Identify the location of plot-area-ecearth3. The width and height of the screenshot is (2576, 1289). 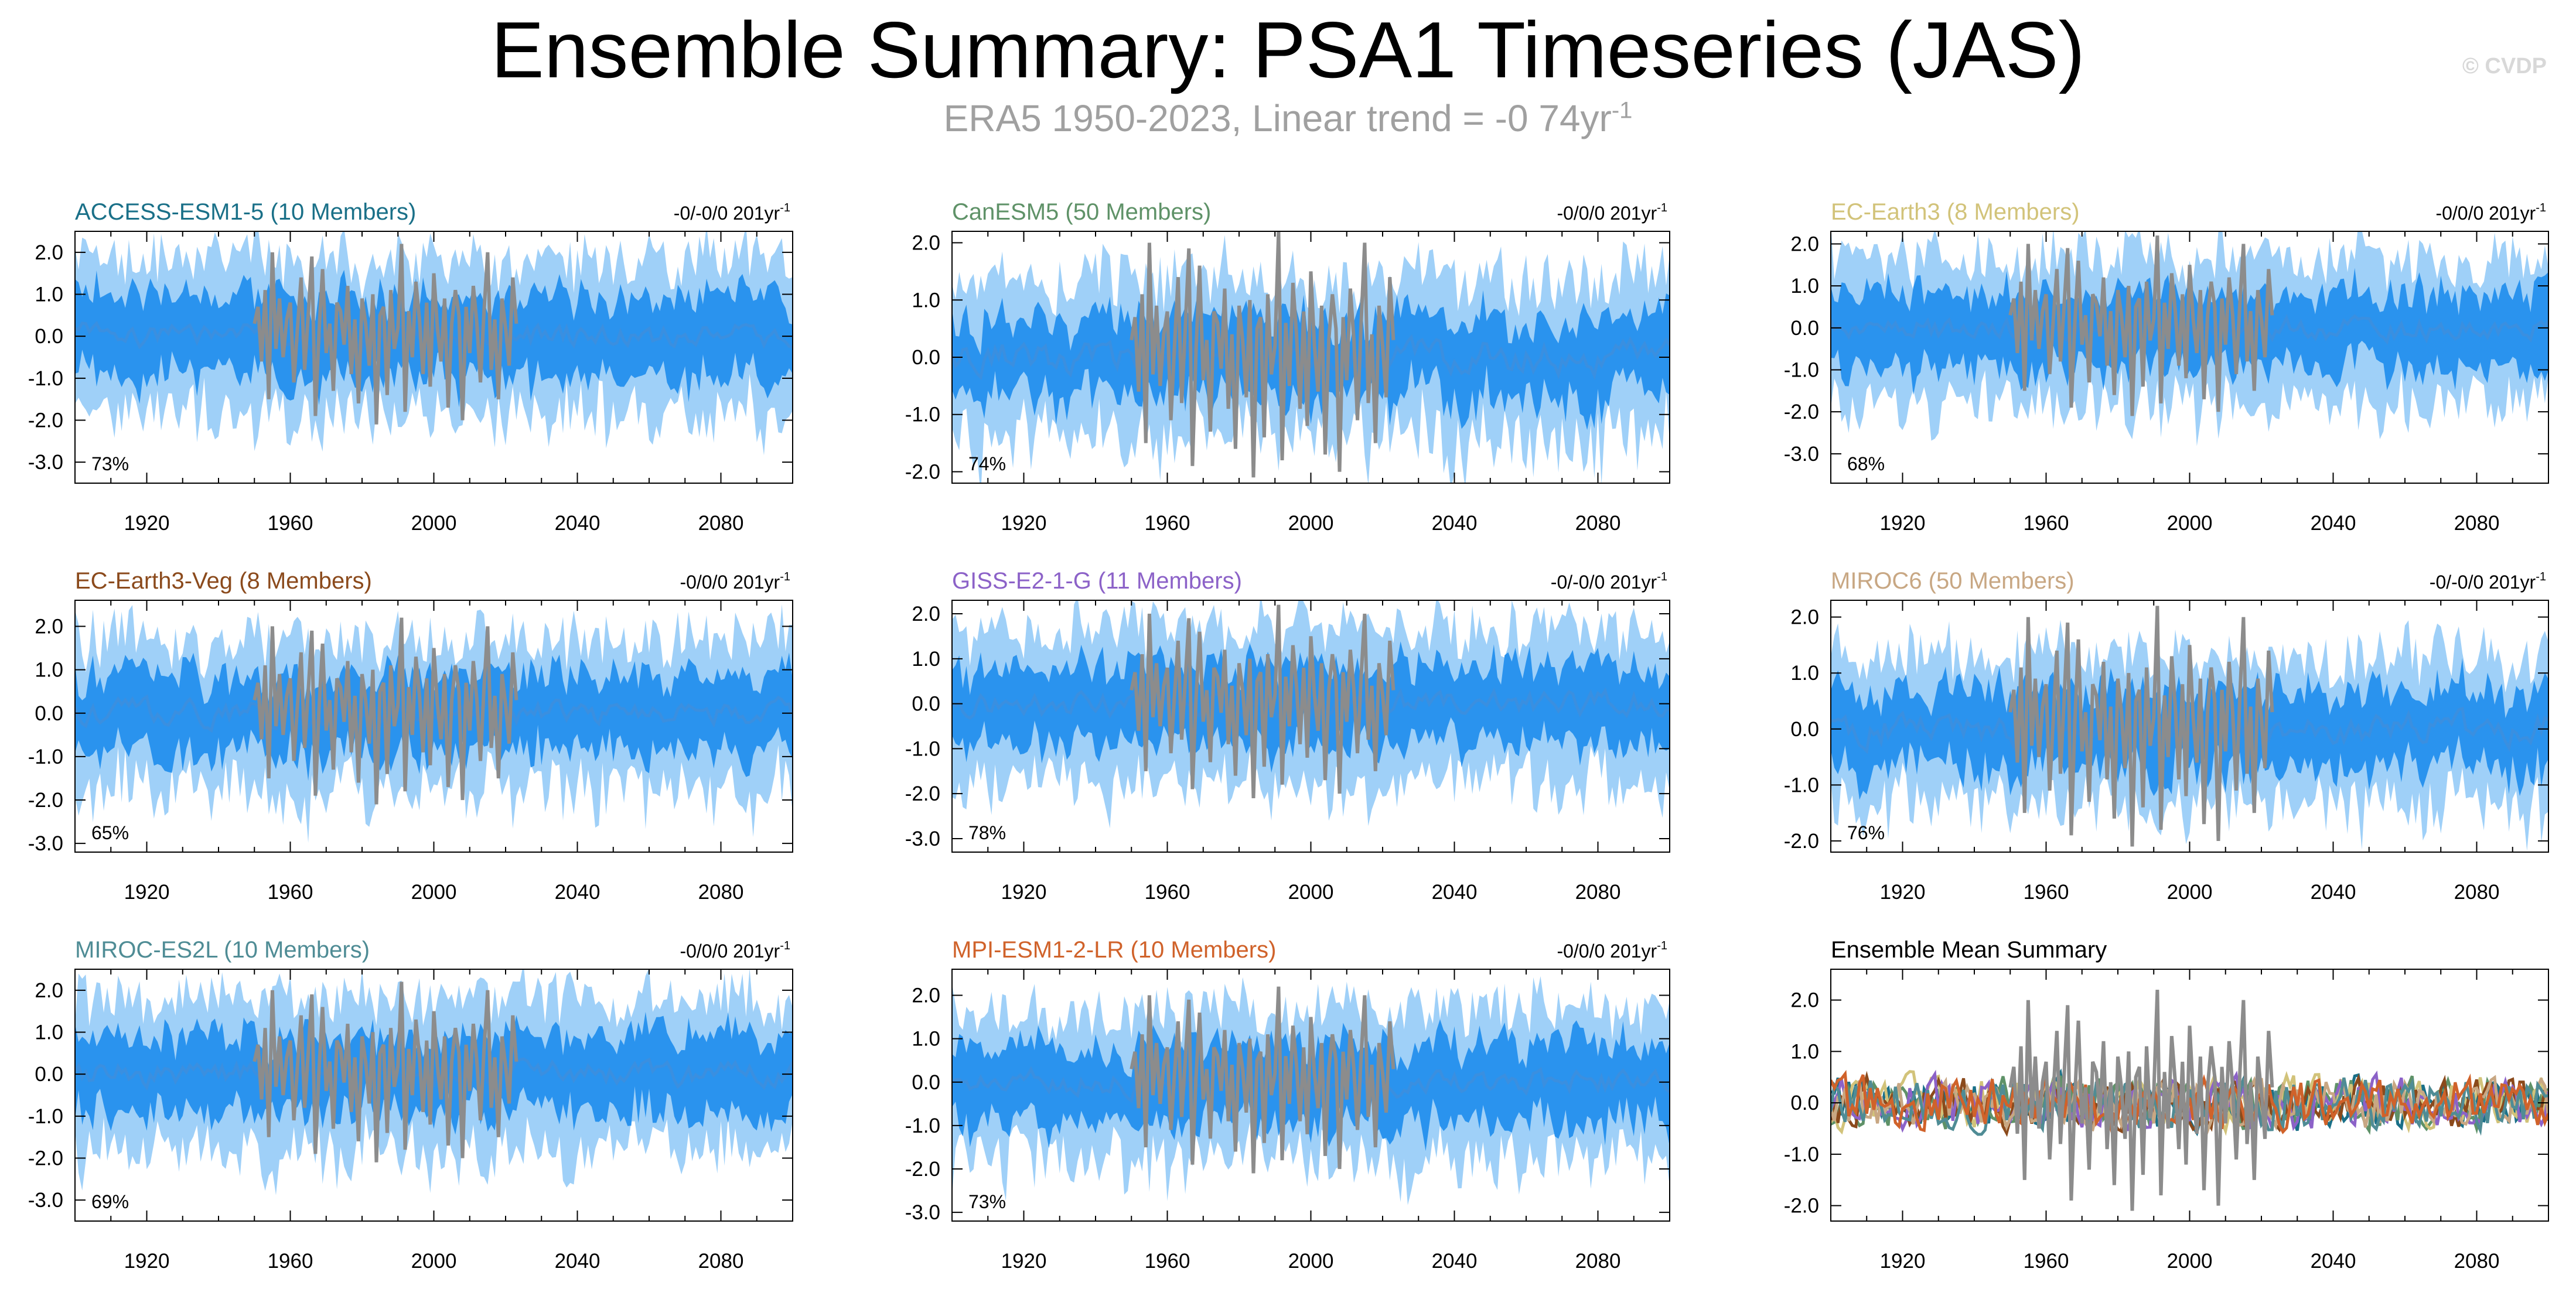
(2189, 338).